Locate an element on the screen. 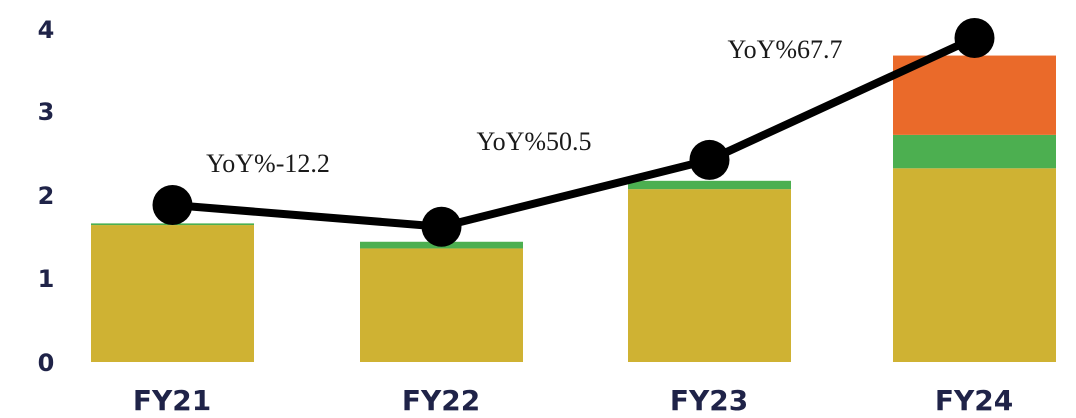  yoy-annotation-fy23: YoY%50.5 is located at coordinates (533, 141).